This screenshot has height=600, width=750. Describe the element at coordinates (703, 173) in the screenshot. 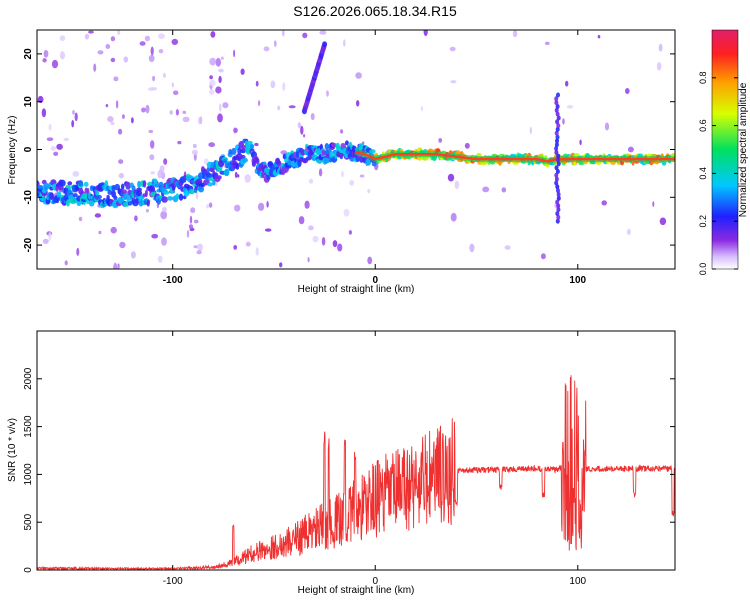

I see `colorbar-tick-label: 0.4` at that location.